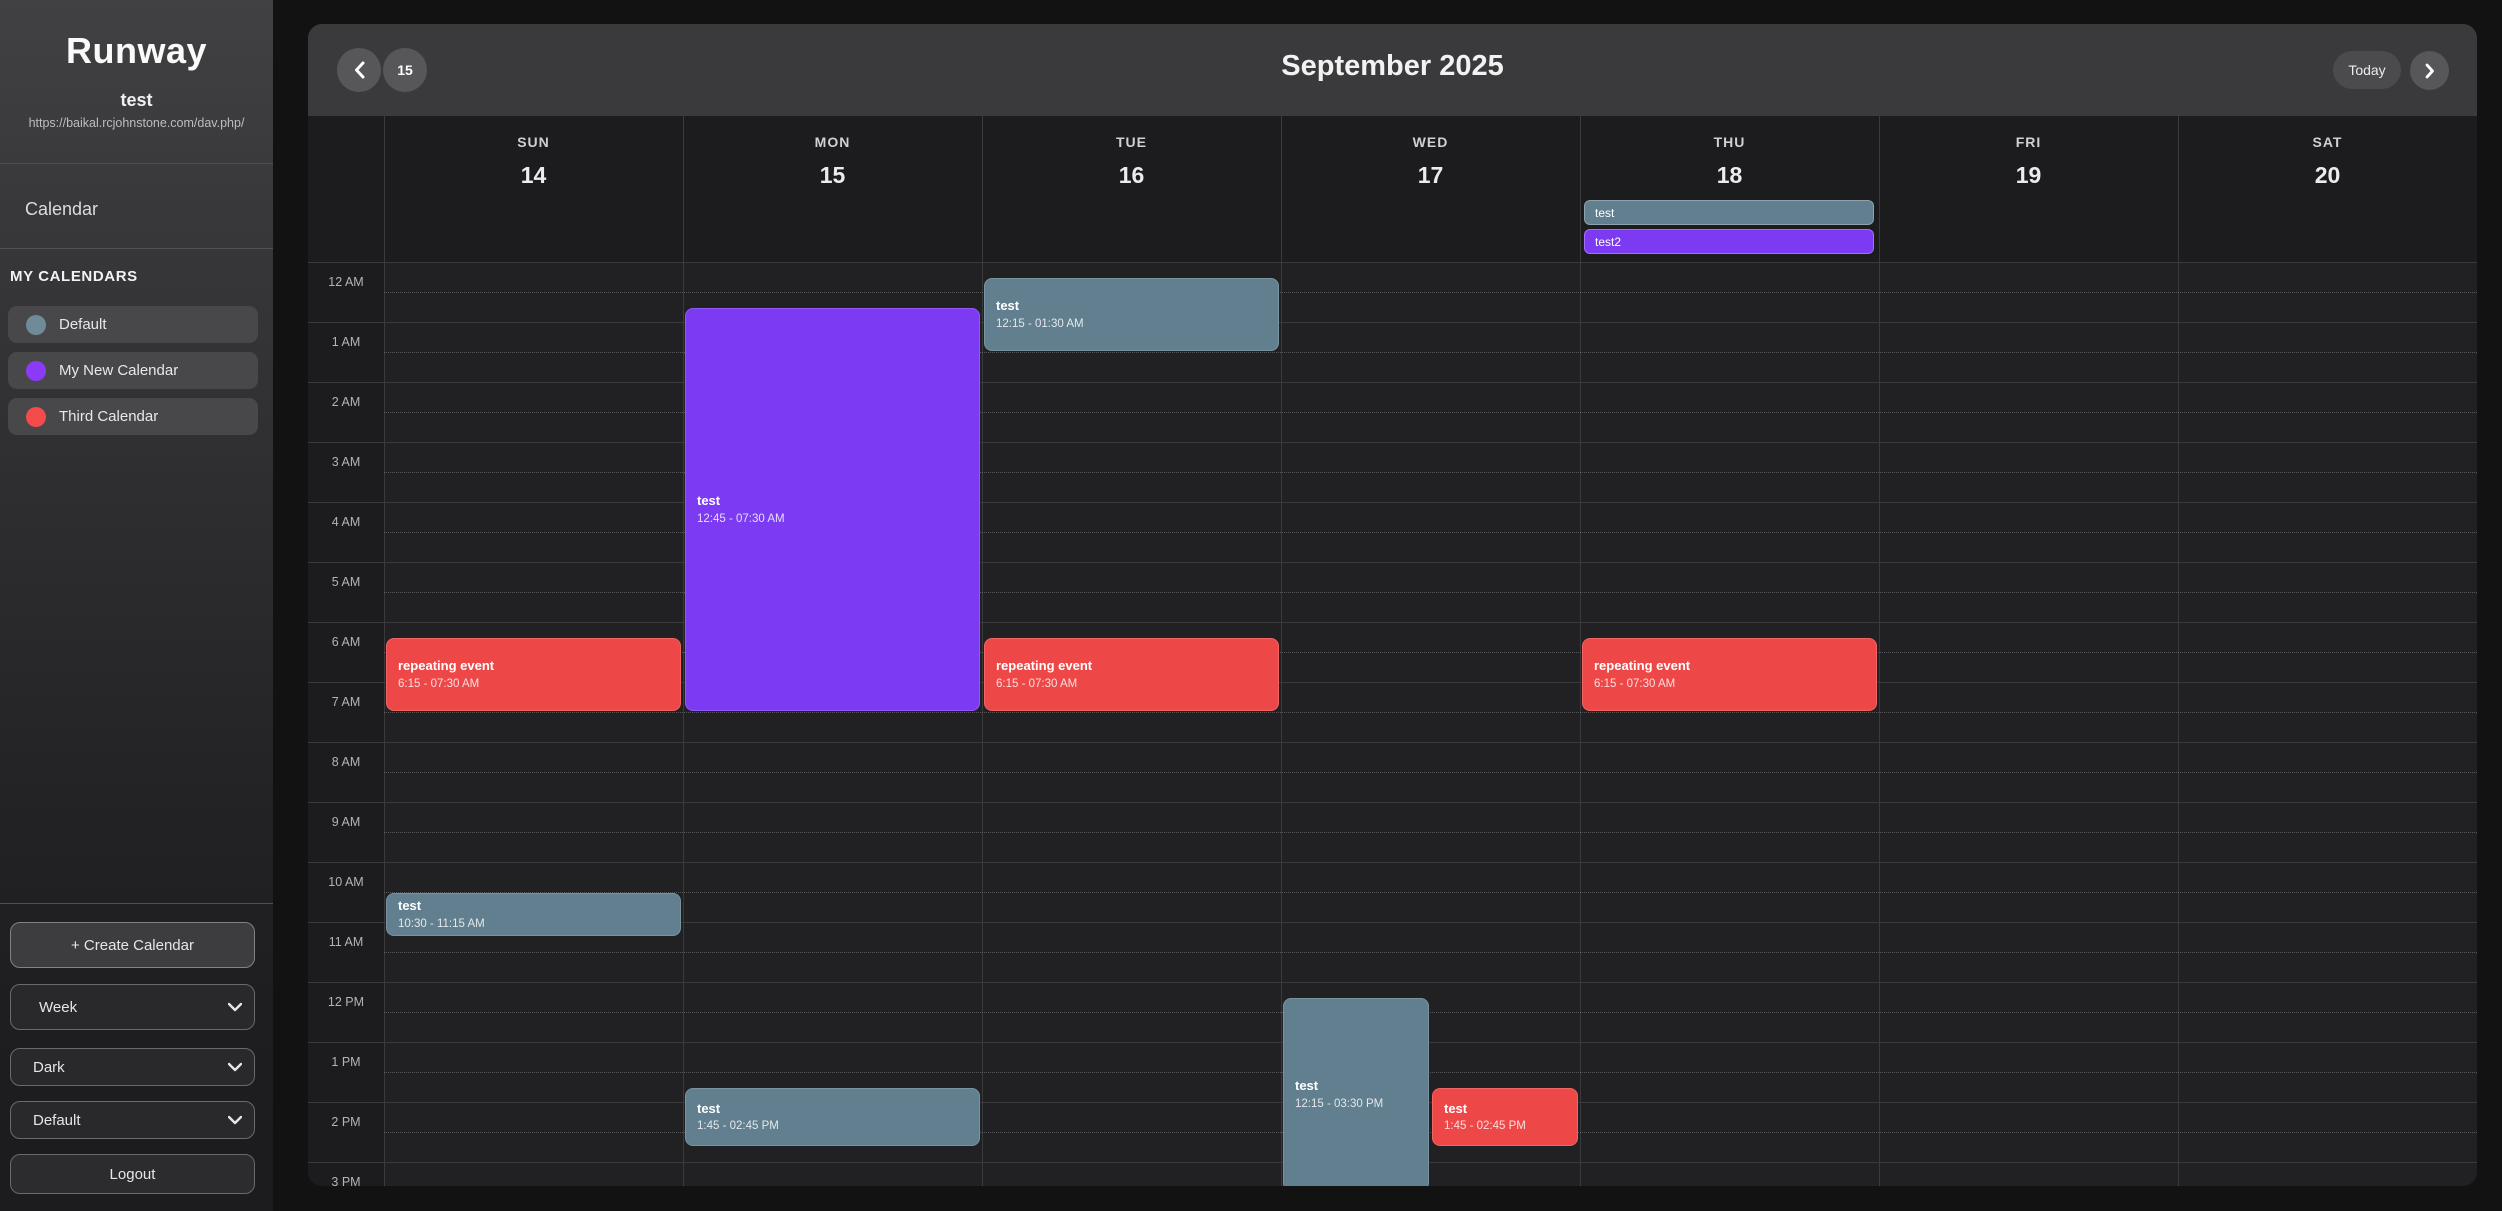 The height and width of the screenshot is (1211, 2502). I want to click on time-label: 6 AM, so click(346, 642).